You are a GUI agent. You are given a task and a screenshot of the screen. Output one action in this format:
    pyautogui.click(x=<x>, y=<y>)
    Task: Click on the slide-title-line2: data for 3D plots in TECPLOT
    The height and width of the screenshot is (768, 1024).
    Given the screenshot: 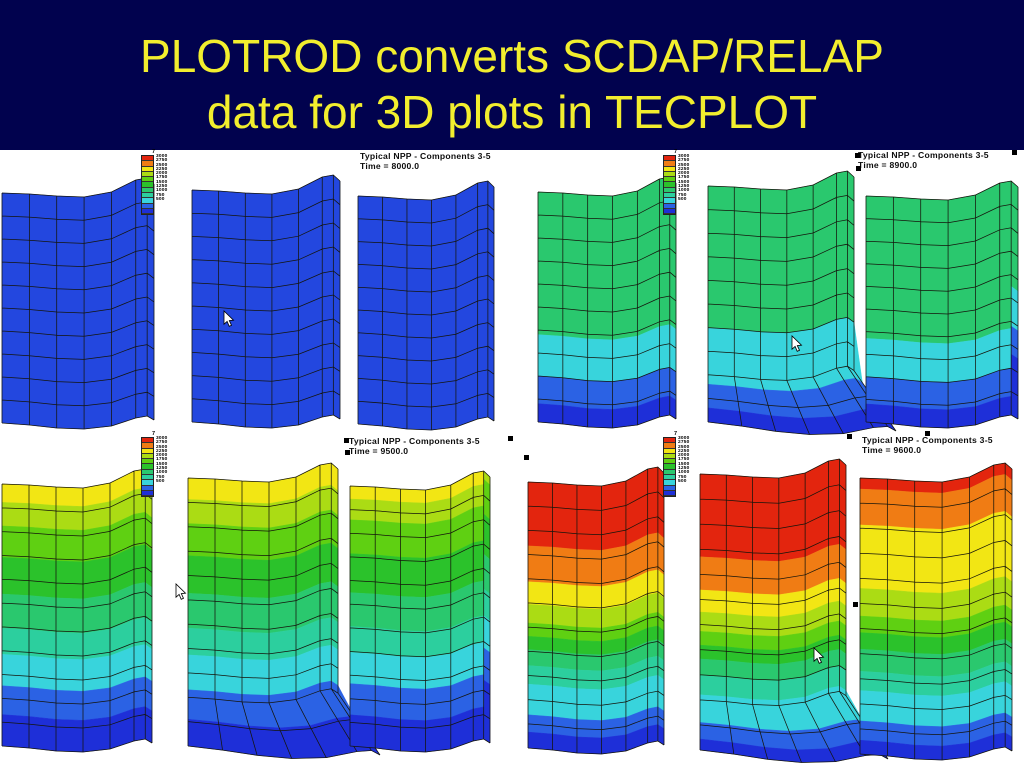 What is the action you would take?
    pyautogui.click(x=512, y=112)
    